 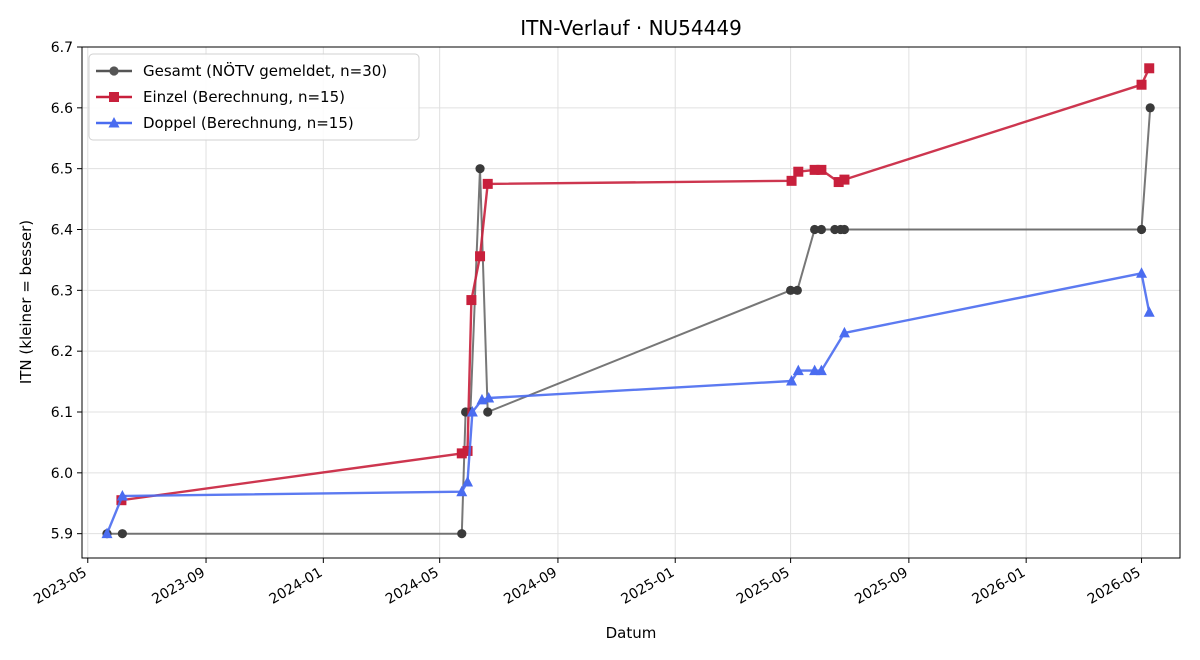 What do you see at coordinates (763, 586) in the screenshot?
I see `x-tick-label: 2025-05` at bounding box center [763, 586].